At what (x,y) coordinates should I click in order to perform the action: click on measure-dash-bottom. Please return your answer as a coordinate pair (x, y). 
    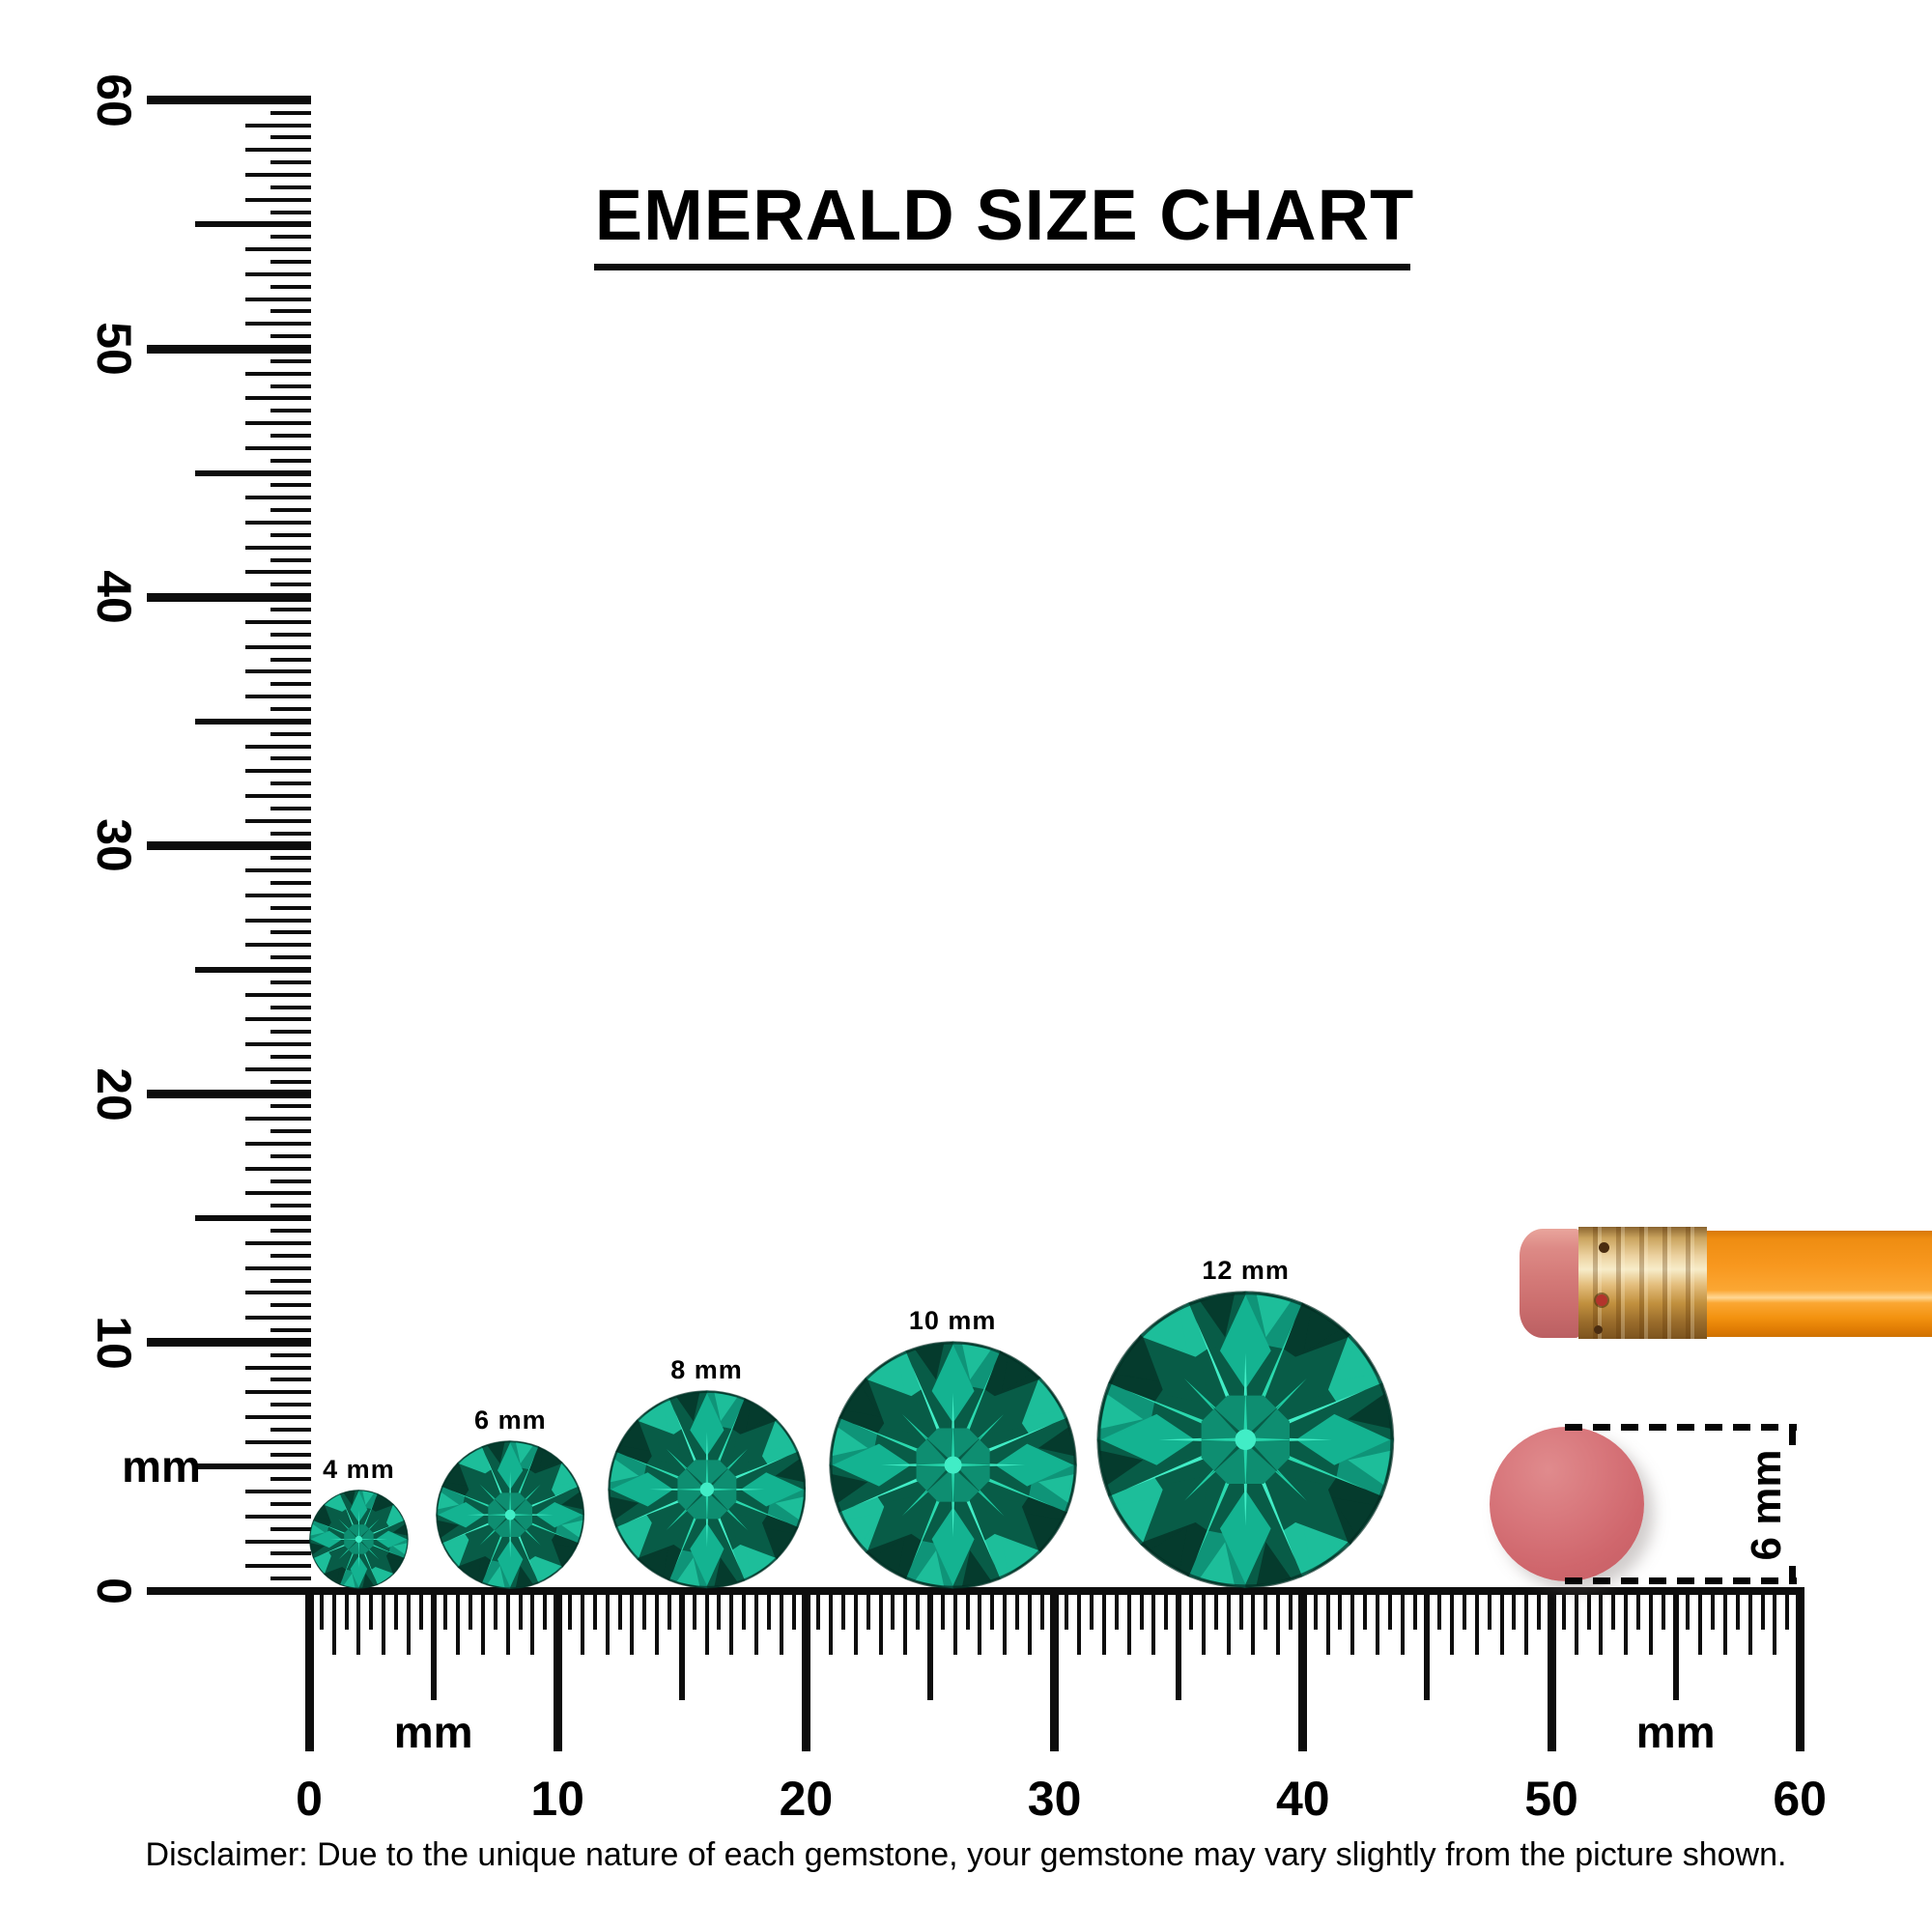
    Looking at the image, I should click on (1681, 1580).